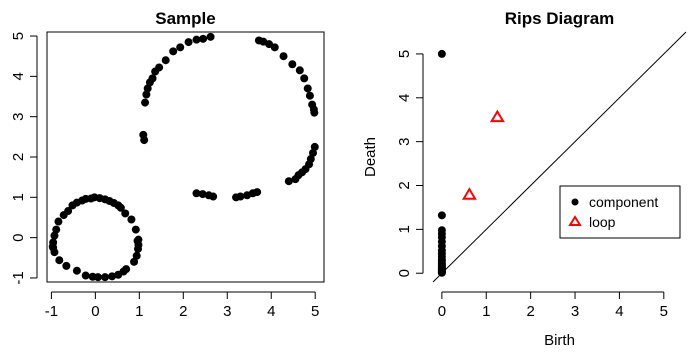 Image resolution: width=689 pixels, height=352 pixels. I want to click on y-axis-label: Death, so click(370, 157).